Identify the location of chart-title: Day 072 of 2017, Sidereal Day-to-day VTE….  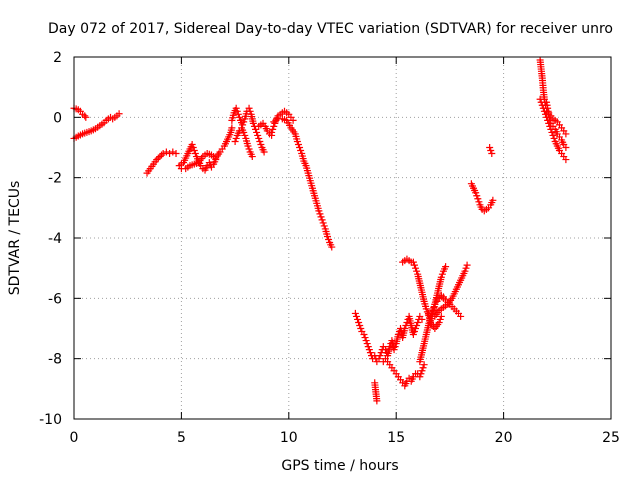
(330, 29).